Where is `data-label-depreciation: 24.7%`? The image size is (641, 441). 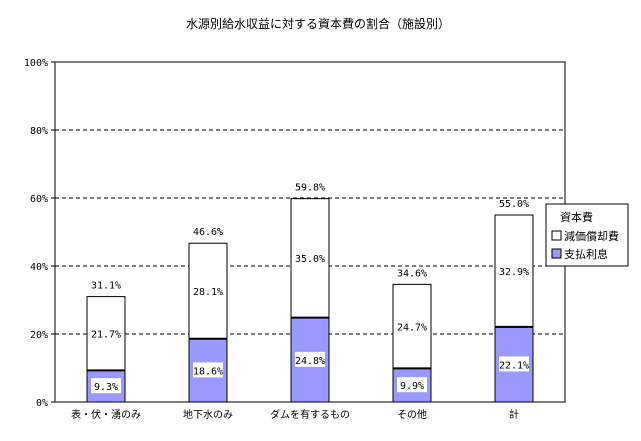 data-label-depreciation: 24.7% is located at coordinates (412, 327).